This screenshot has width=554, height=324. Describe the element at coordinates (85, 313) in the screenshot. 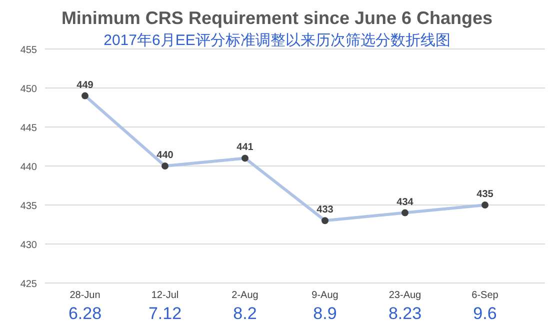

I see `text: 6.28` at that location.